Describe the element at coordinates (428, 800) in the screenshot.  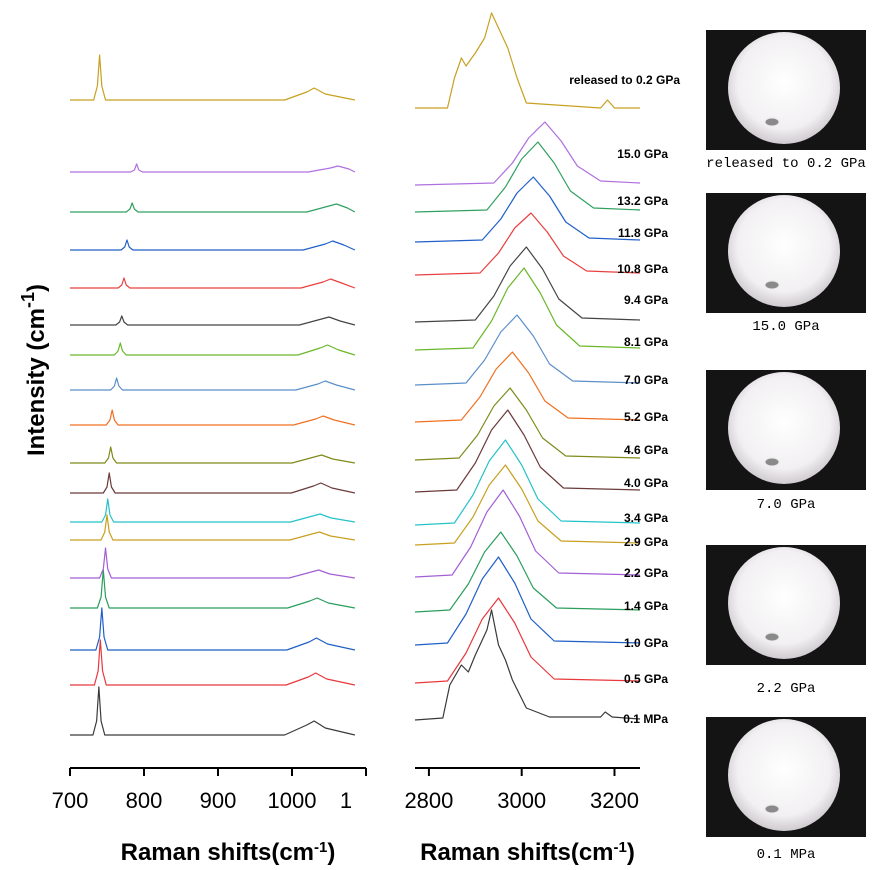
I see `x-tick-label: 2800` at that location.